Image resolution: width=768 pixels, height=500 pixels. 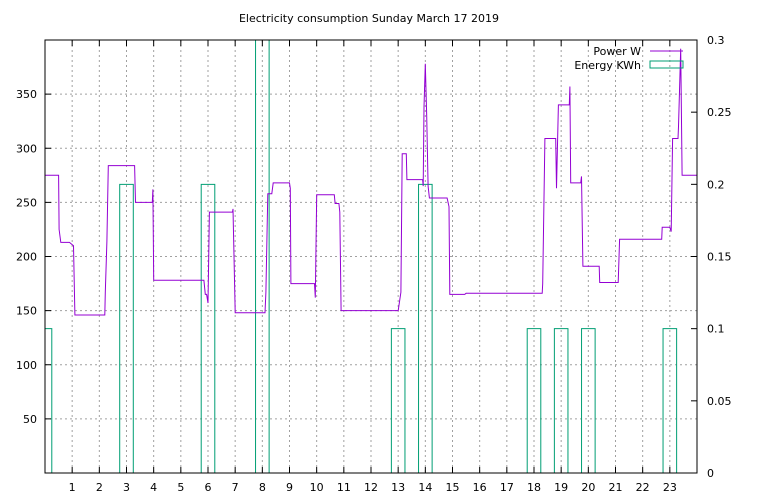 I want to click on y2-tick-label: 0.25, so click(x=719, y=112).